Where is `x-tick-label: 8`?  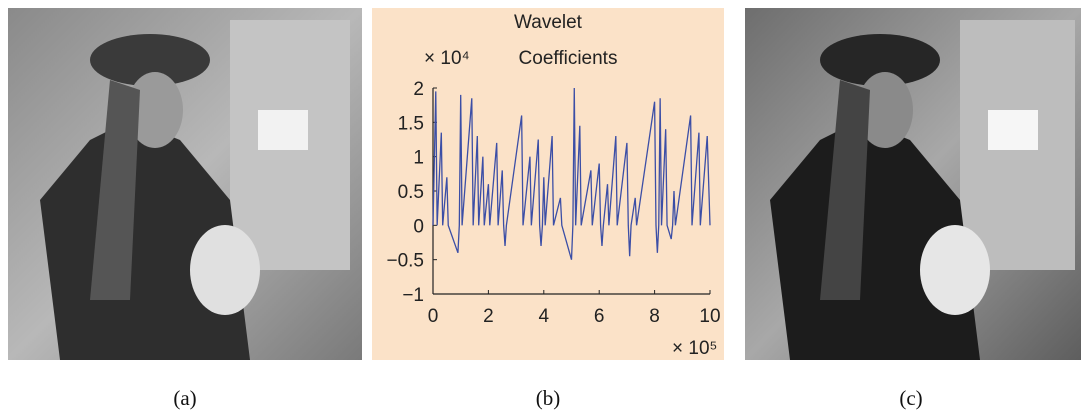 x-tick-label: 8 is located at coordinates (654, 316).